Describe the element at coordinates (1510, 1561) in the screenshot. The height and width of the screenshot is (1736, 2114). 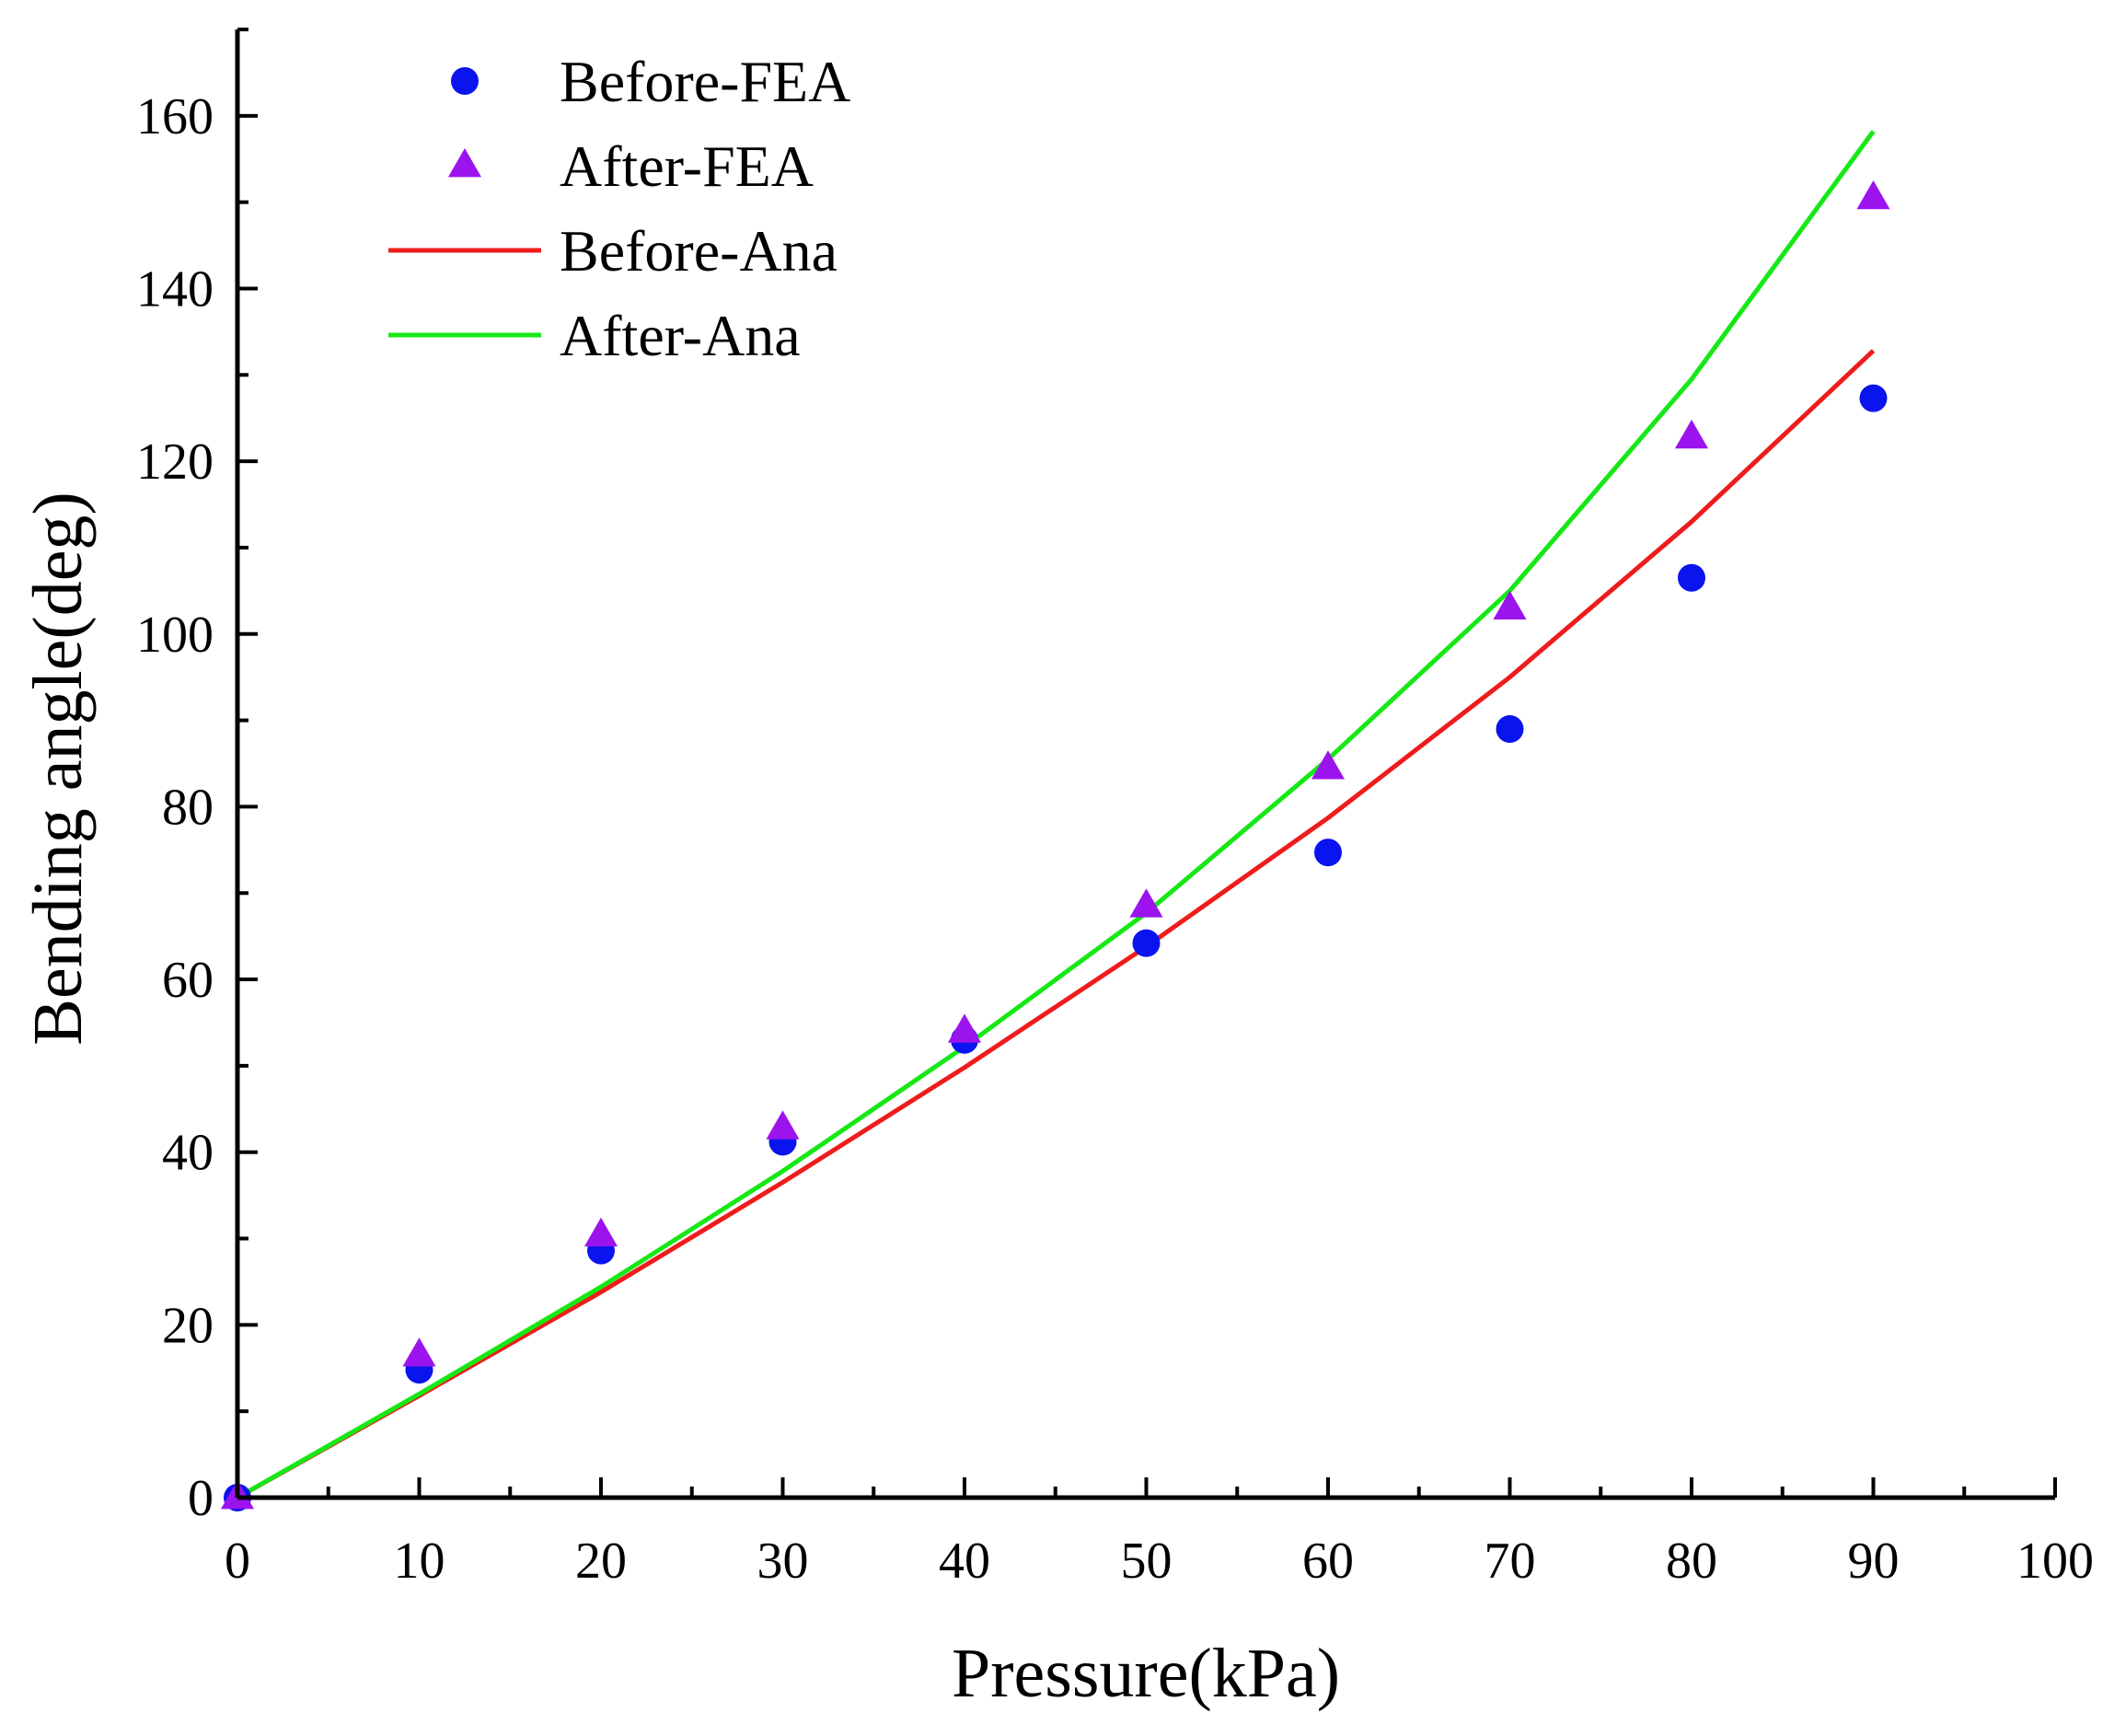
I see `x-tick-label: 70` at that location.